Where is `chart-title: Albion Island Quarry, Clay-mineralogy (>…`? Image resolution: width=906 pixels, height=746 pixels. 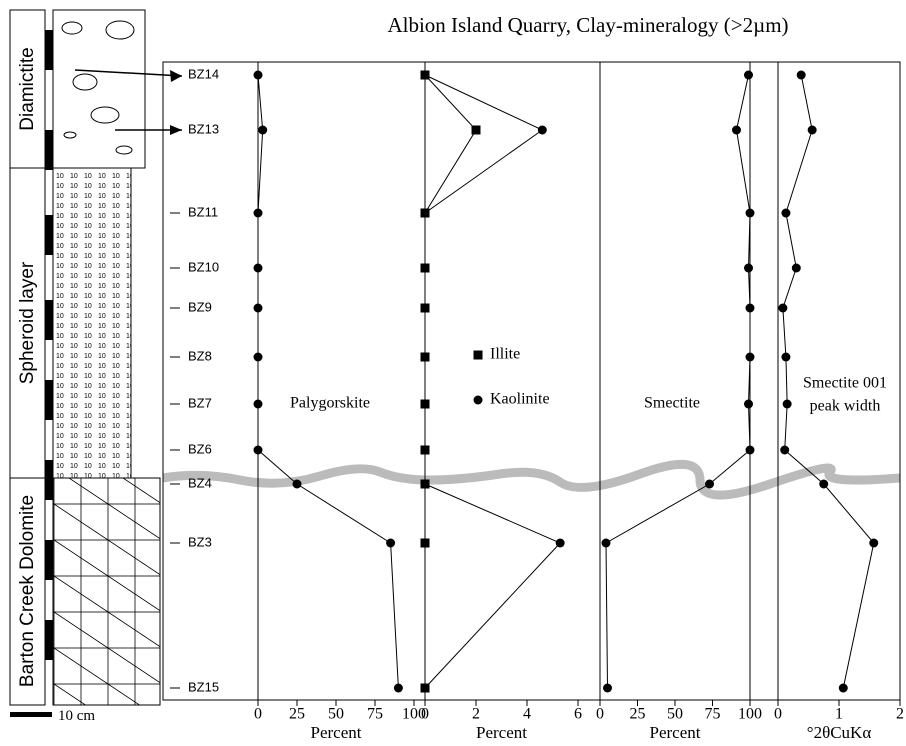 chart-title: Albion Island Quarry, Clay-mineralogy (>… is located at coordinates (587, 25).